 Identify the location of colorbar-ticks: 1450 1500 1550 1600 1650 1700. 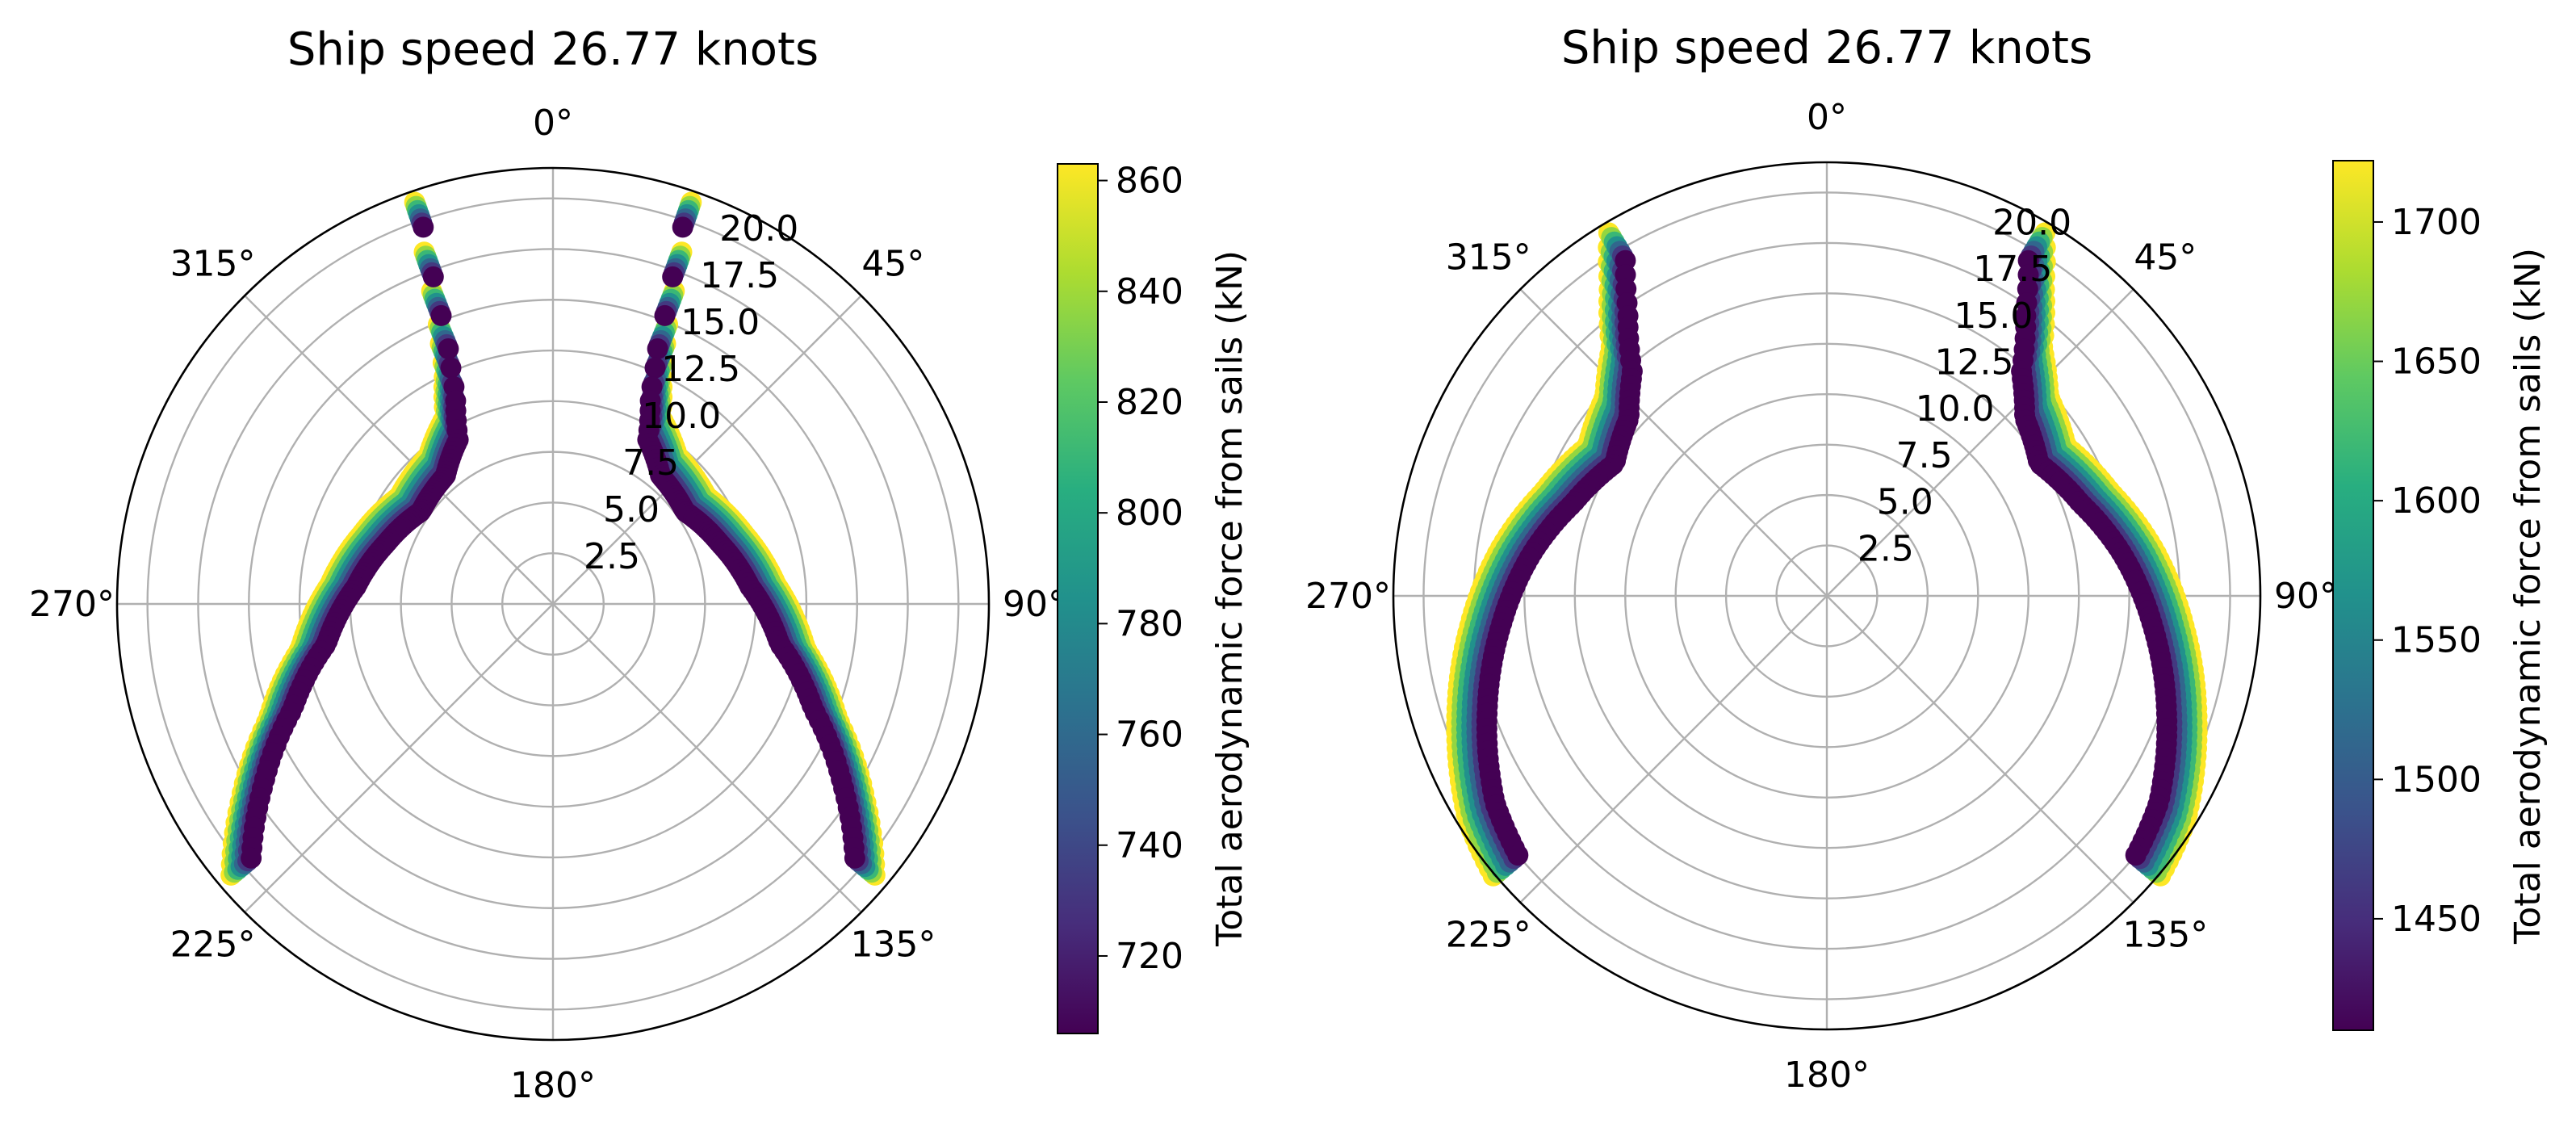
(2427, 571).